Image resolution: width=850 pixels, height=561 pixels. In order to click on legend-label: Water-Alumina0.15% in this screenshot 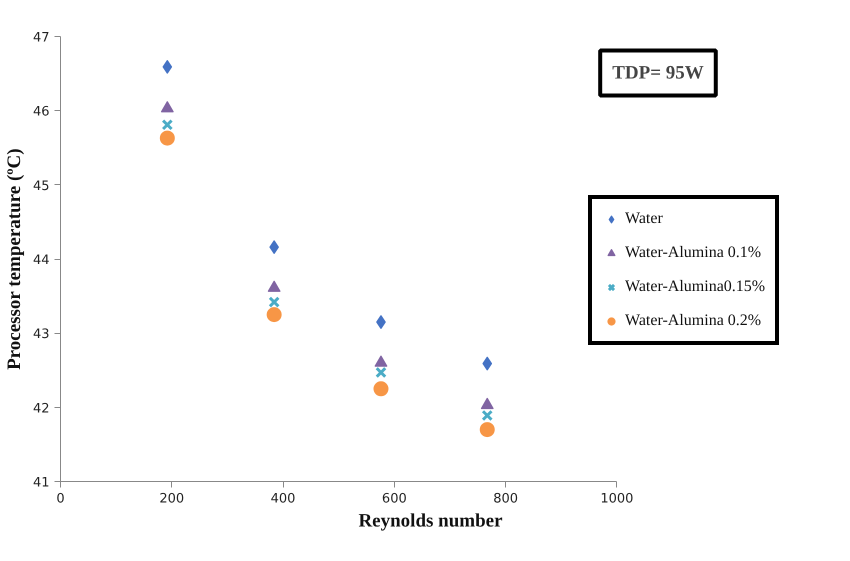, I will do `click(695, 287)`.